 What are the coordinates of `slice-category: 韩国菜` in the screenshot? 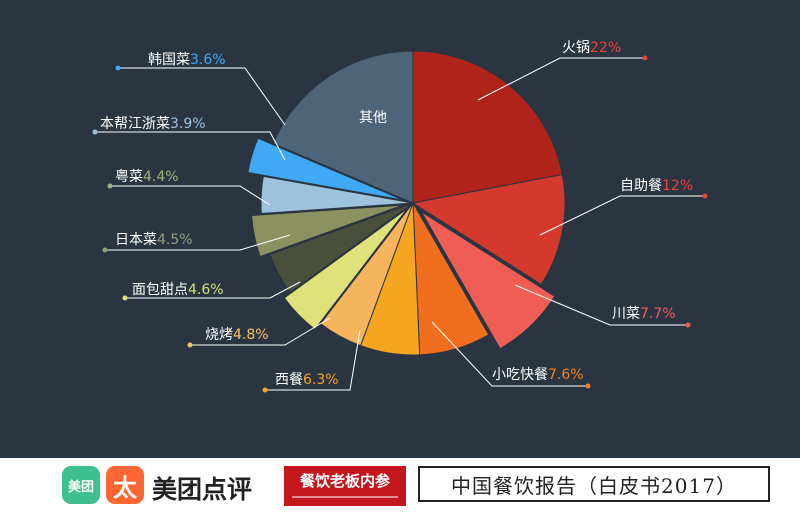 It's located at (169, 60).